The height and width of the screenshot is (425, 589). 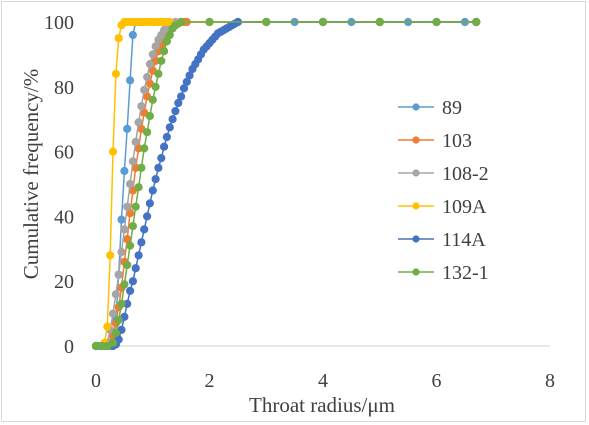 I want to click on legend: 89 103 108-2 109A 114A 132-1, so click(x=443, y=190).